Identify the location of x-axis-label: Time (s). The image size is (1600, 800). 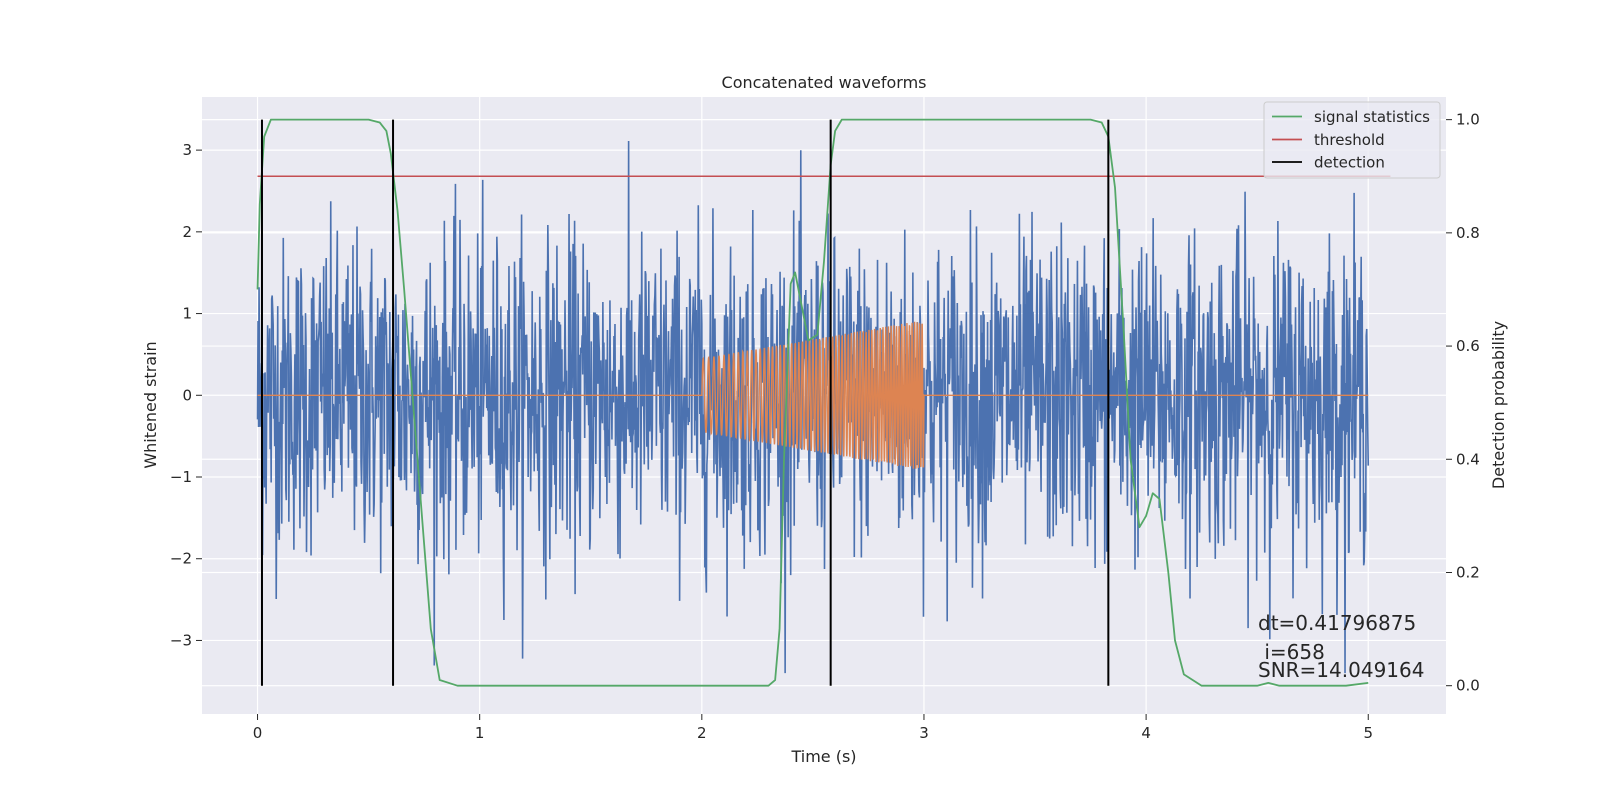
(823, 756).